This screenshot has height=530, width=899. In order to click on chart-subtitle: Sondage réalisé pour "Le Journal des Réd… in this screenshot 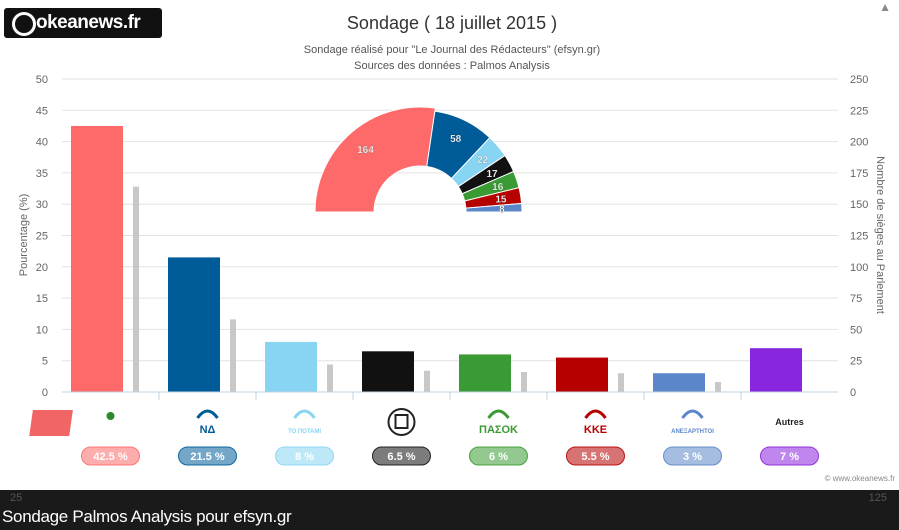, I will do `click(452, 50)`.